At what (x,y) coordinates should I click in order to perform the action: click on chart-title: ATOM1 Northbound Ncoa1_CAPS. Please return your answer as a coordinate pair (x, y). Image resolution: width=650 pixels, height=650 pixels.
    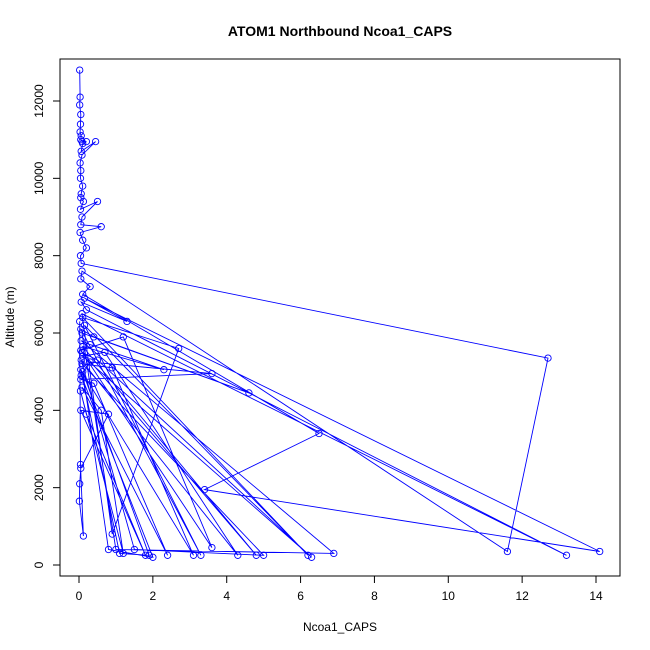
    Looking at the image, I should click on (340, 31).